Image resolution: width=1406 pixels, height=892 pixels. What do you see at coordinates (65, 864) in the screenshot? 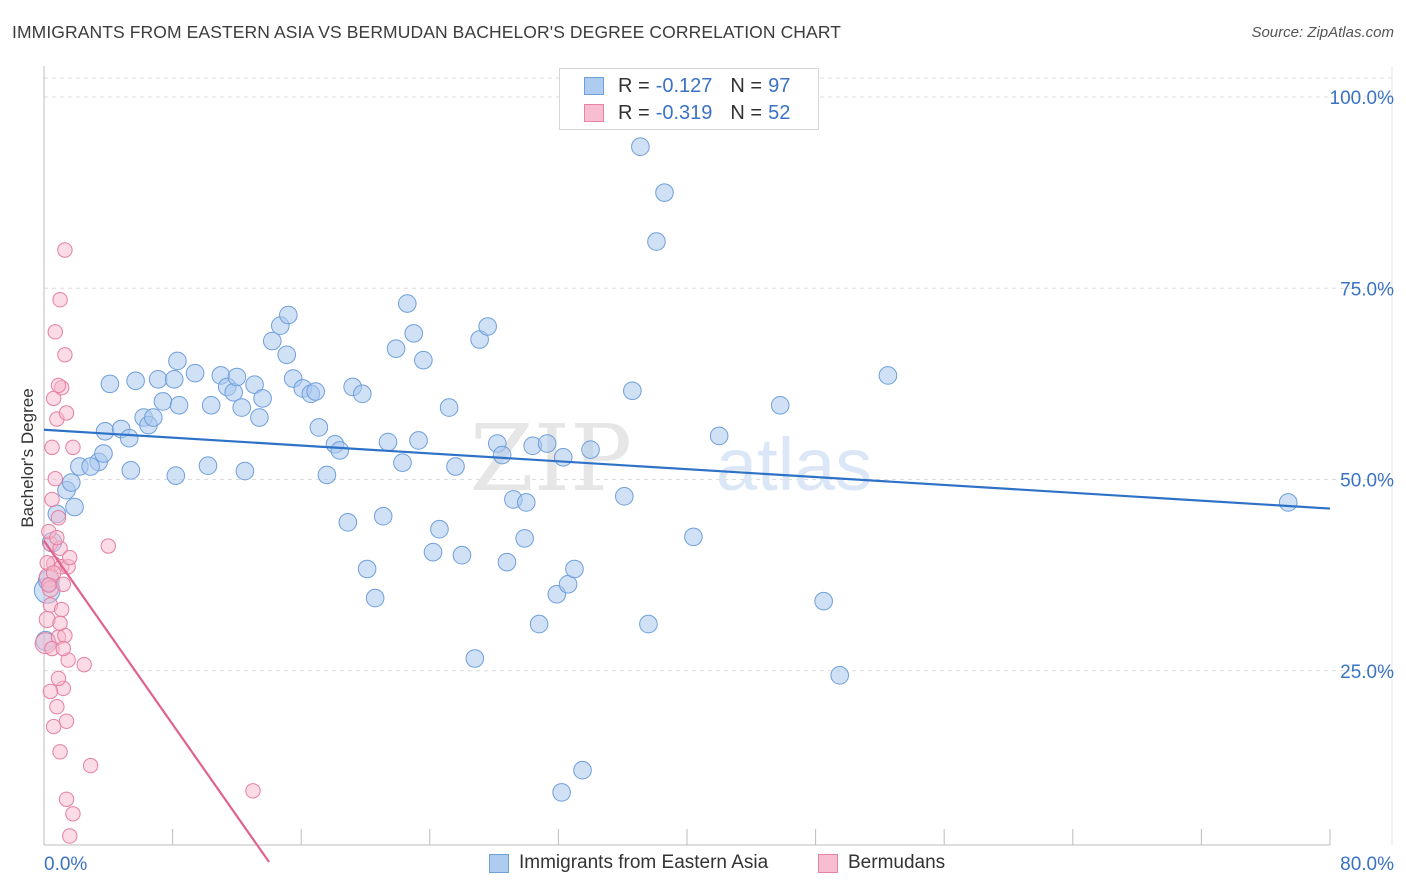
I see `x-tick-label: 0.0%` at bounding box center [65, 864].